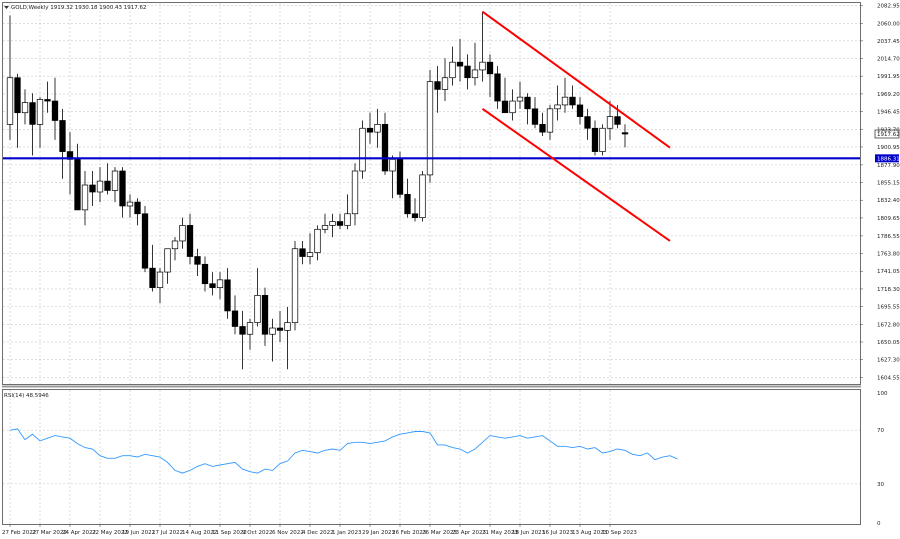  Describe the element at coordinates (888, 343) in the screenshot. I see `y-tick-label: 1650.05` at that location.